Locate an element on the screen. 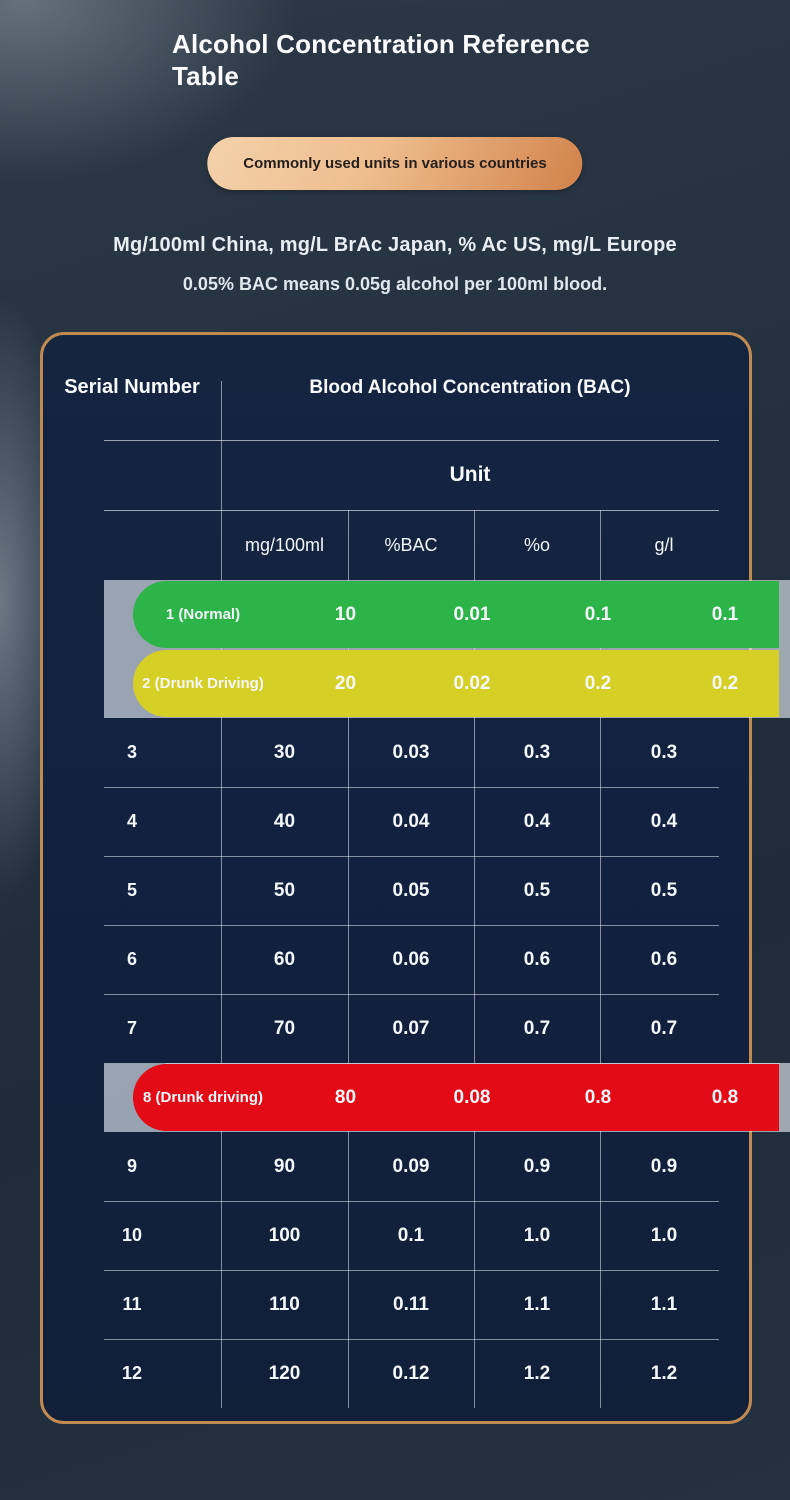 Image resolution: width=790 pixels, height=1500 pixels. serial-cell: 9 is located at coordinates (131, 1166).